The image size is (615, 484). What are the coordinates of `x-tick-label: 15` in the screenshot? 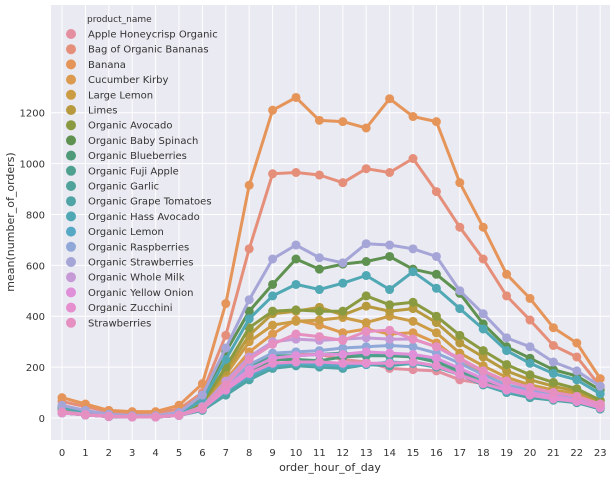 It's located at (413, 453).